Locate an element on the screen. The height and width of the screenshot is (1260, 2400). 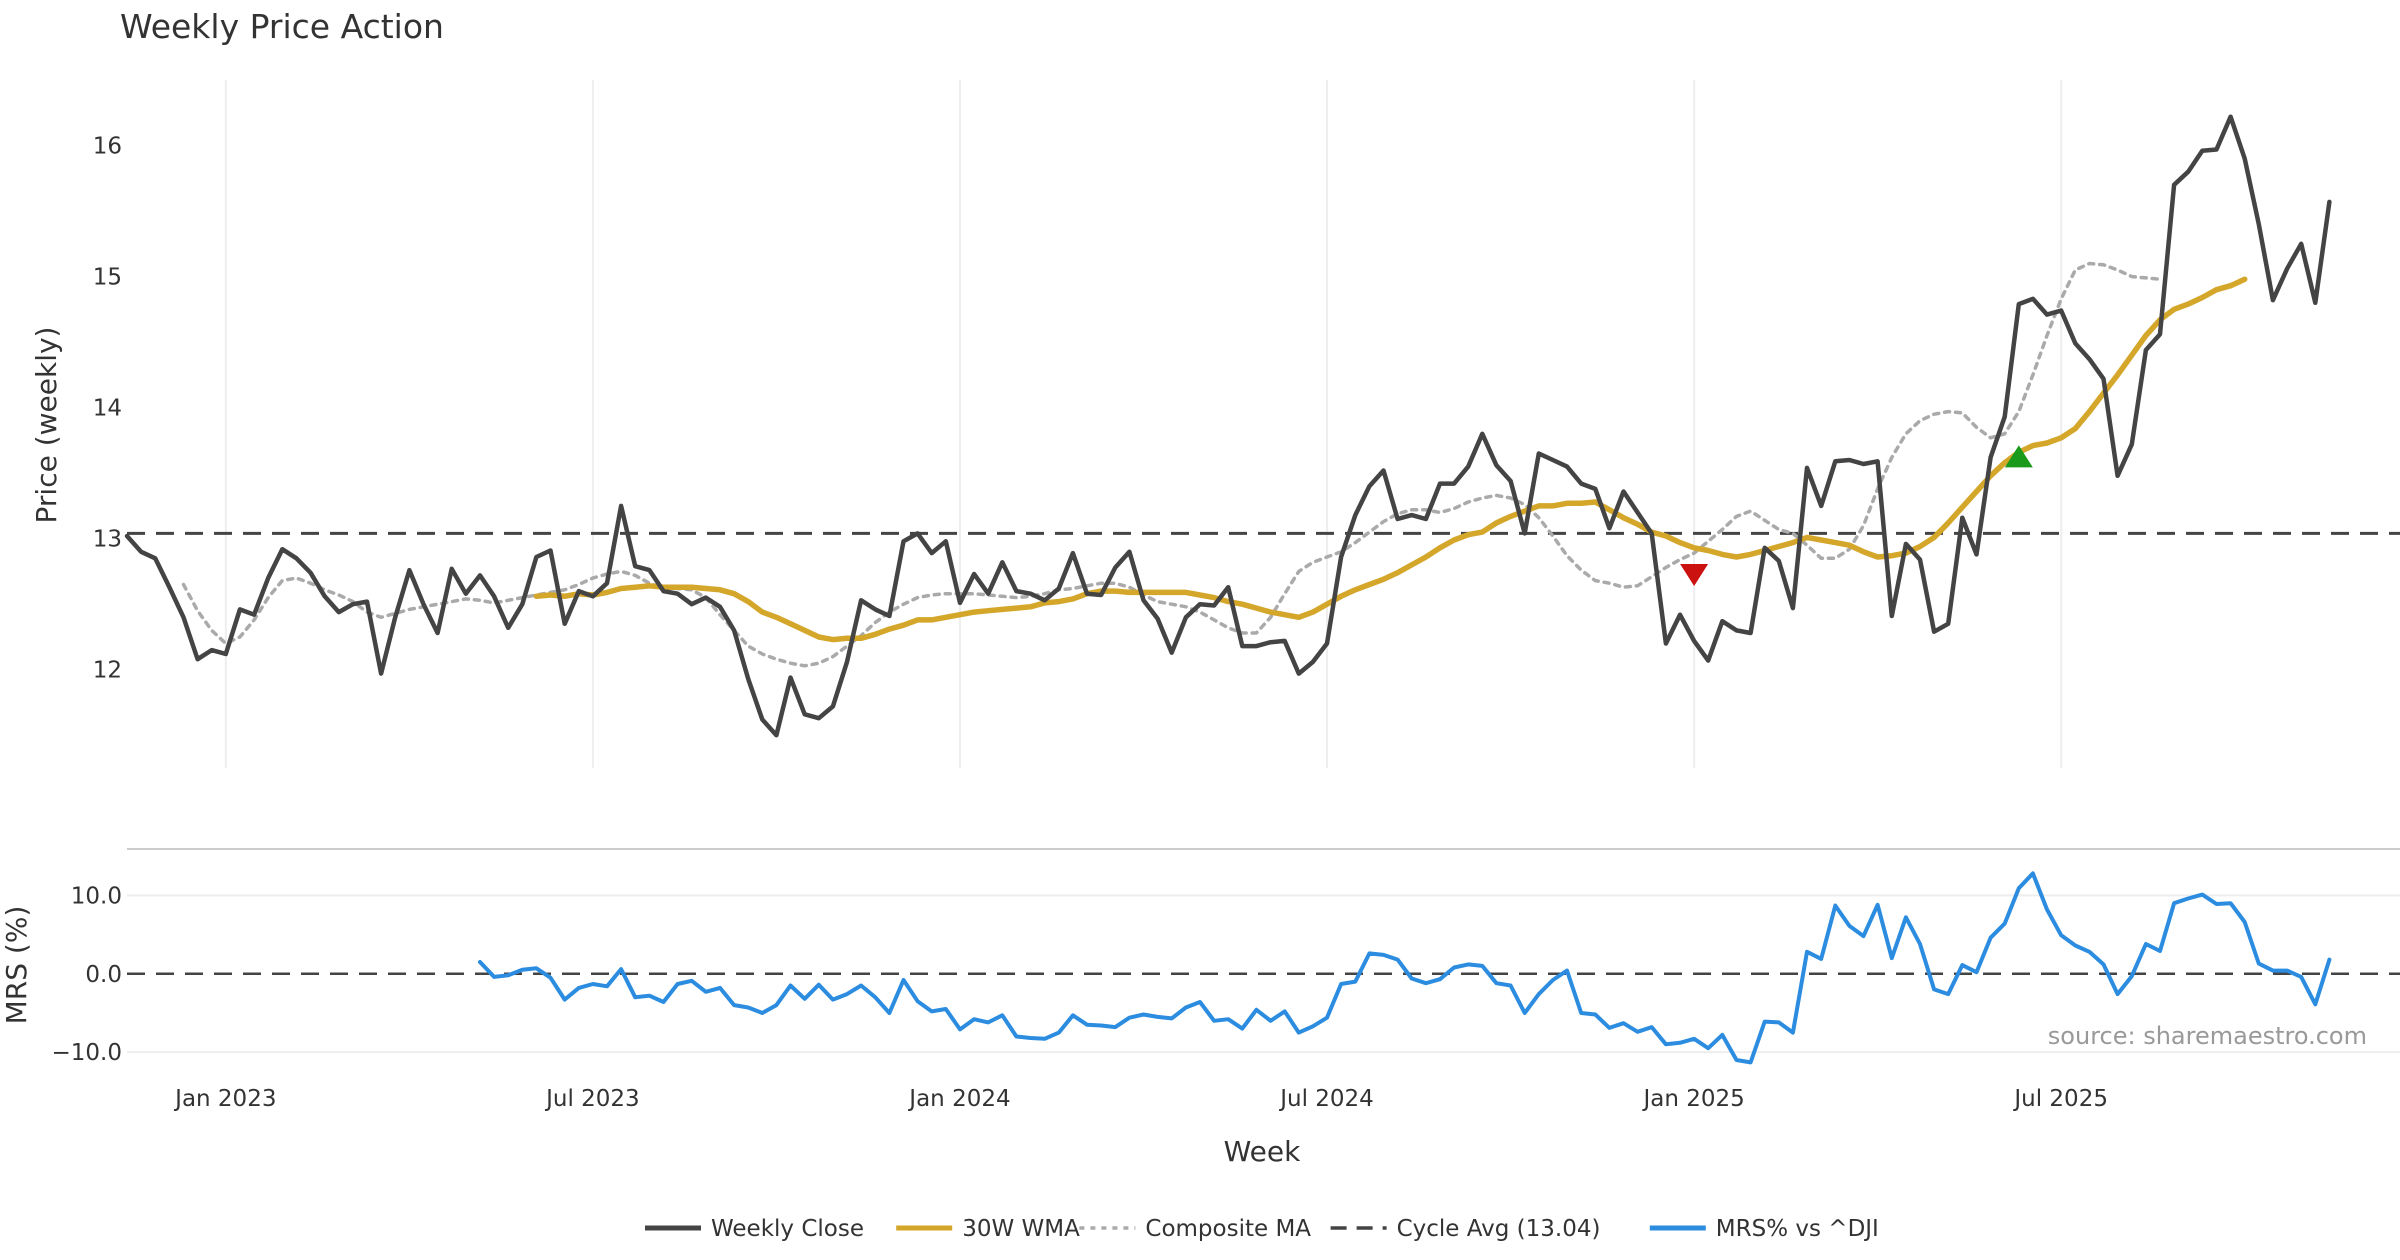
x-tick-jan-2023: Jan 2023 is located at coordinates (224, 1099).